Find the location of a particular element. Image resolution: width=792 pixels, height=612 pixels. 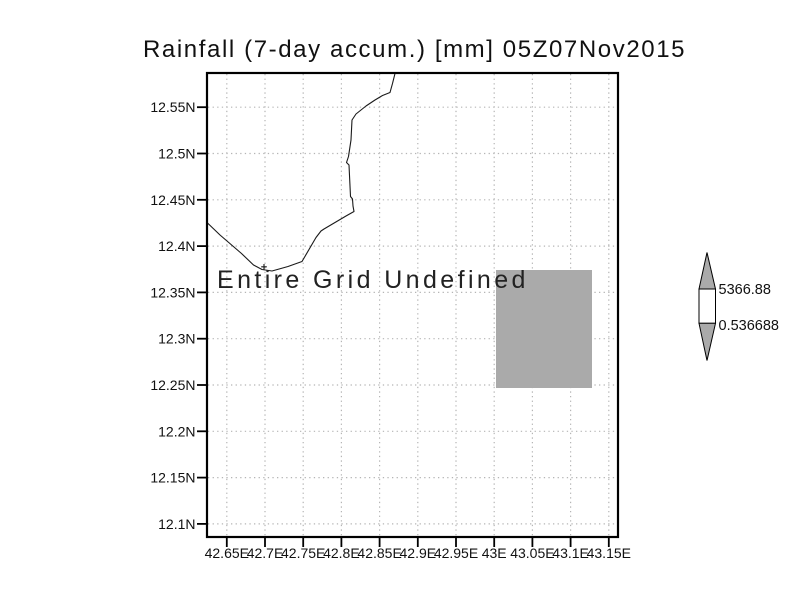

x-axis-tick-label: 43E is located at coordinates (494, 553).